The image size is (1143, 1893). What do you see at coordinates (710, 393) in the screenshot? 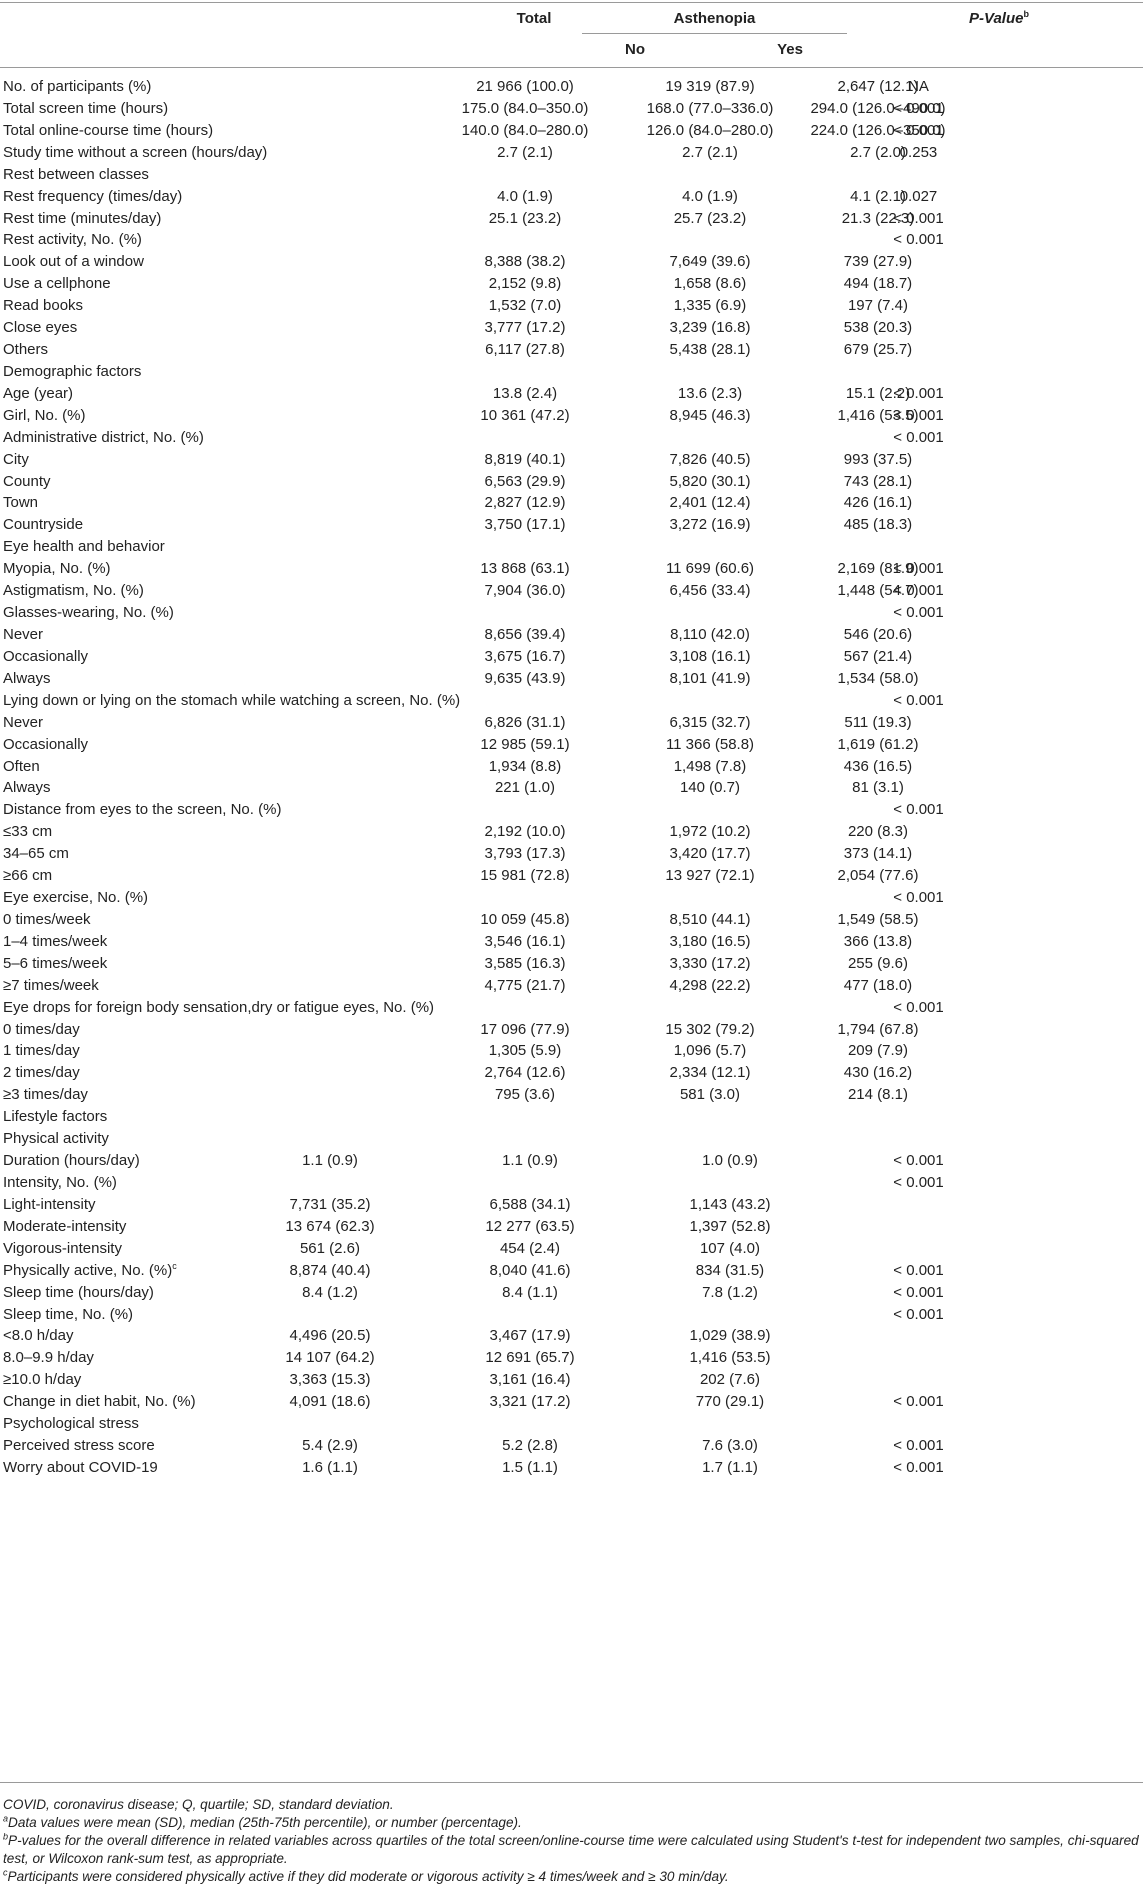
I see `cell-no: 13.6 (2.3)` at bounding box center [710, 393].